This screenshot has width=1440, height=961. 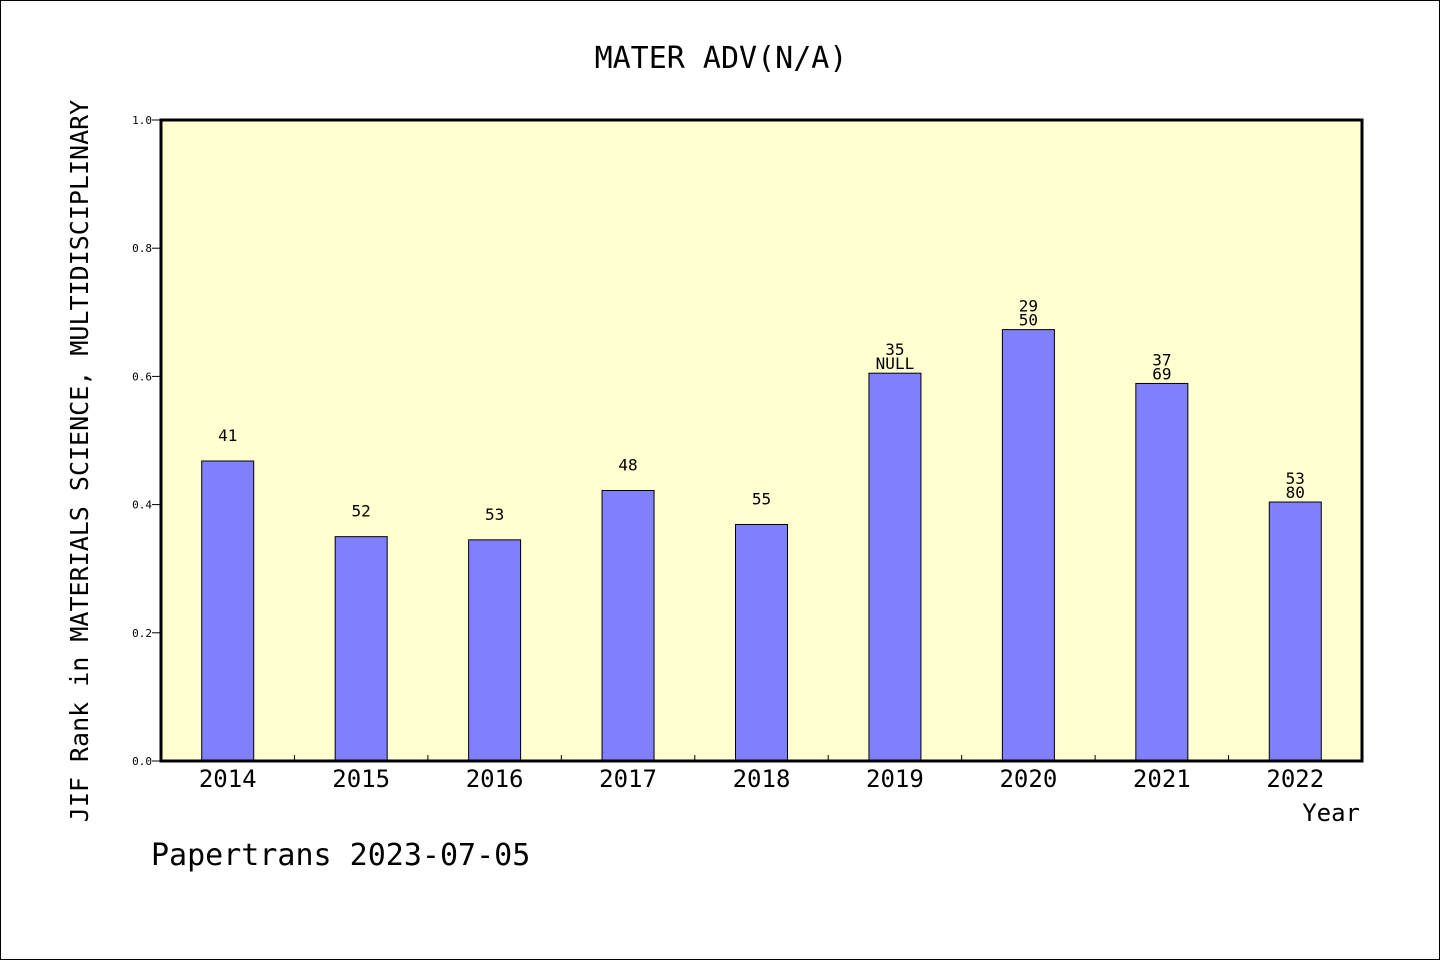 I want to click on x-tick-label: 2015, so click(x=361, y=779).